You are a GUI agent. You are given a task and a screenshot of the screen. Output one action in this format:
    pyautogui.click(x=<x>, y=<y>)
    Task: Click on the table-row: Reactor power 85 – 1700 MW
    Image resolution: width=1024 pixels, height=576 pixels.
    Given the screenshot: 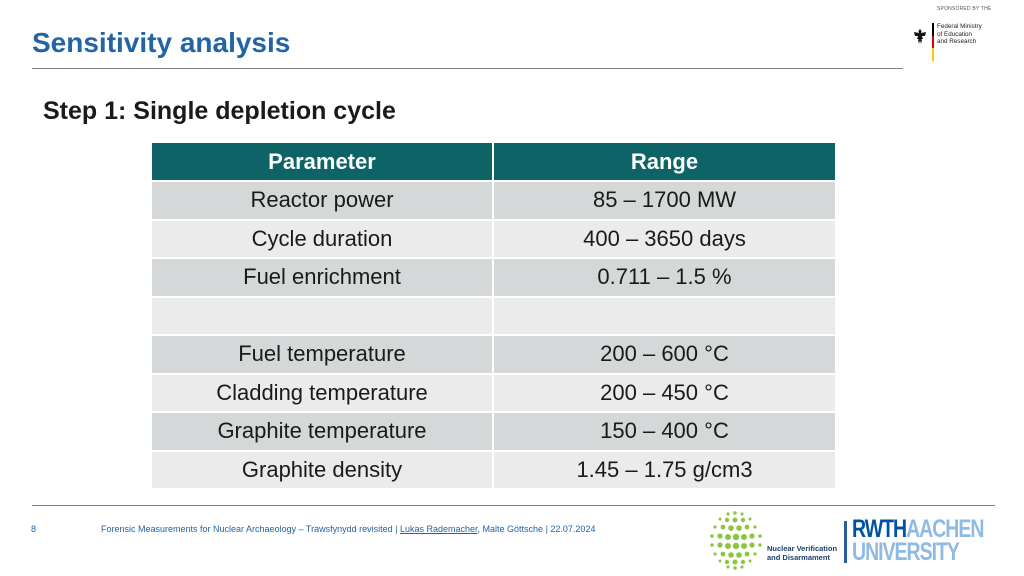 What is the action you would take?
    pyautogui.click(x=493, y=201)
    